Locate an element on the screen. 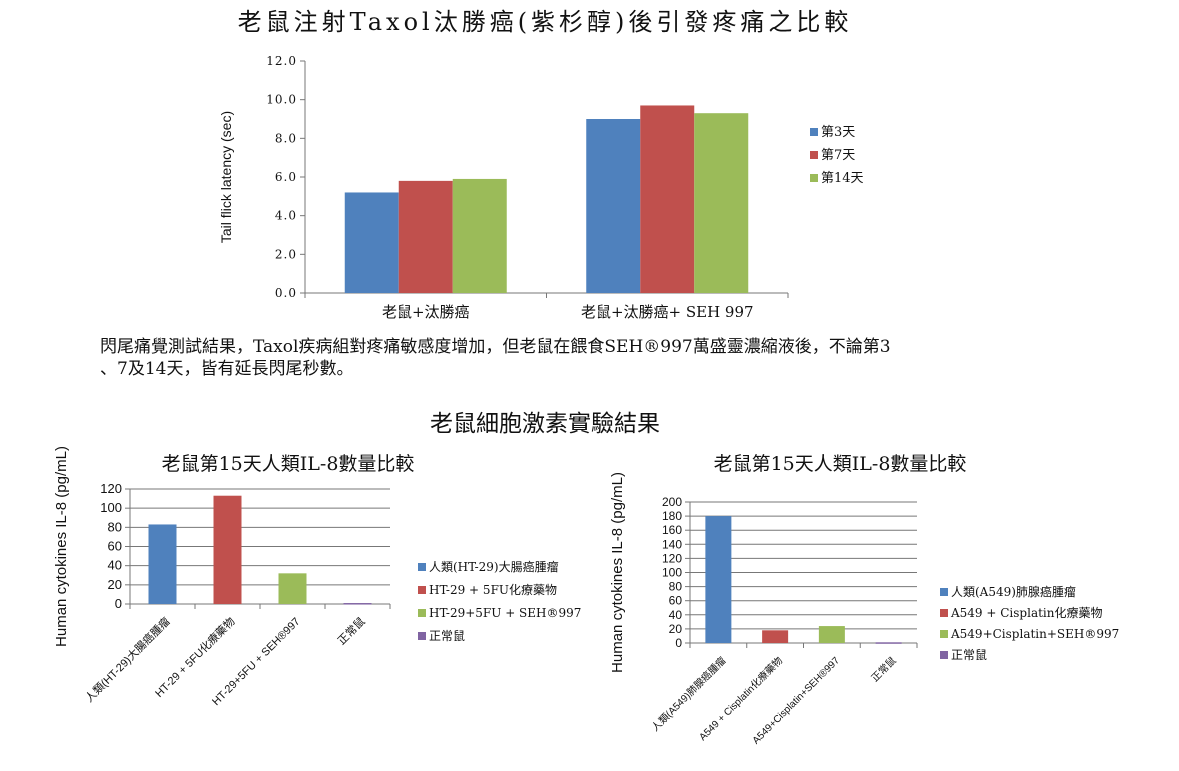 The width and height of the screenshot is (1179, 771). y-tick-label: 160 is located at coordinates (672, 530).